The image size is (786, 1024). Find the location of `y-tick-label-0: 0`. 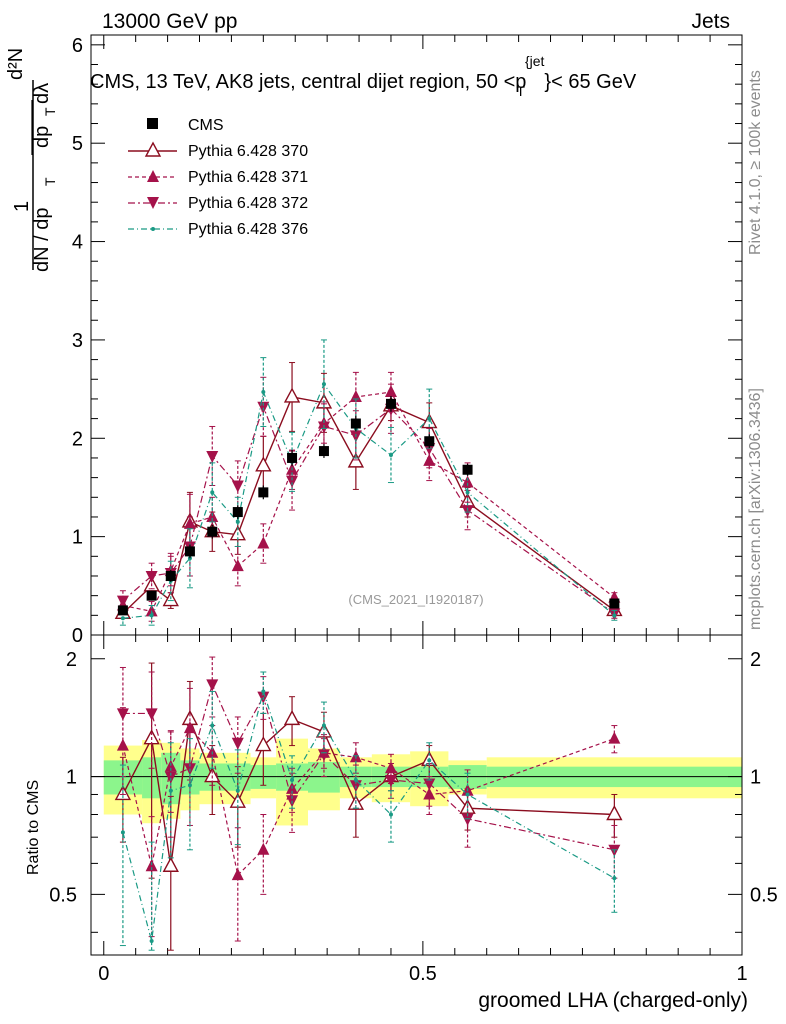

y-tick-label-0: 0 is located at coordinates (77, 636).